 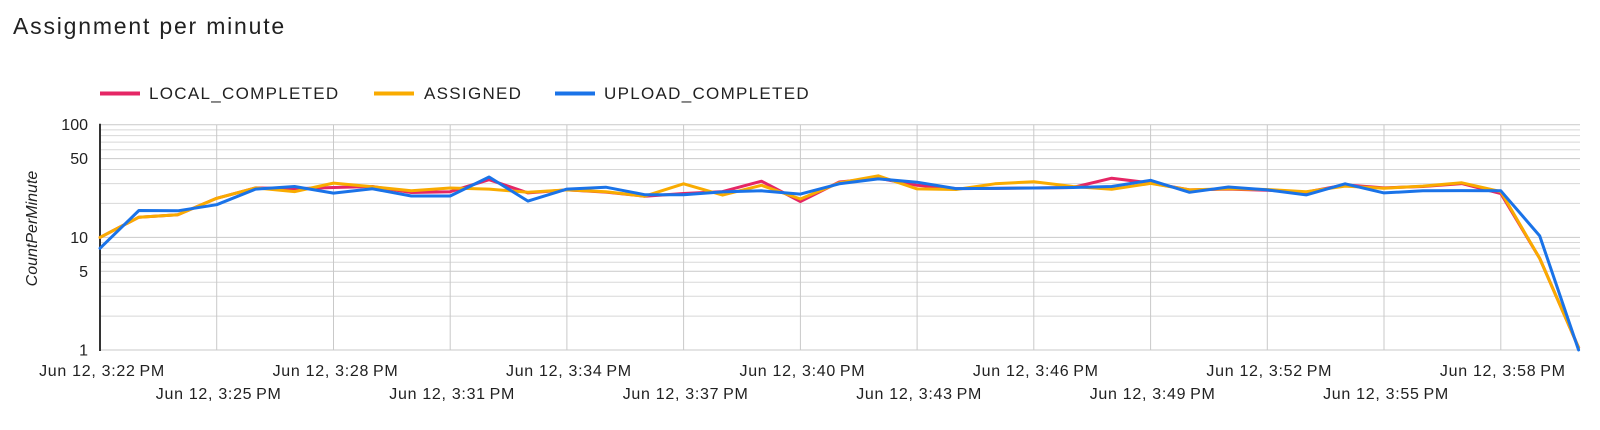 I want to click on svg-text: LOCAL_COMPLETED, so click(x=244, y=93).